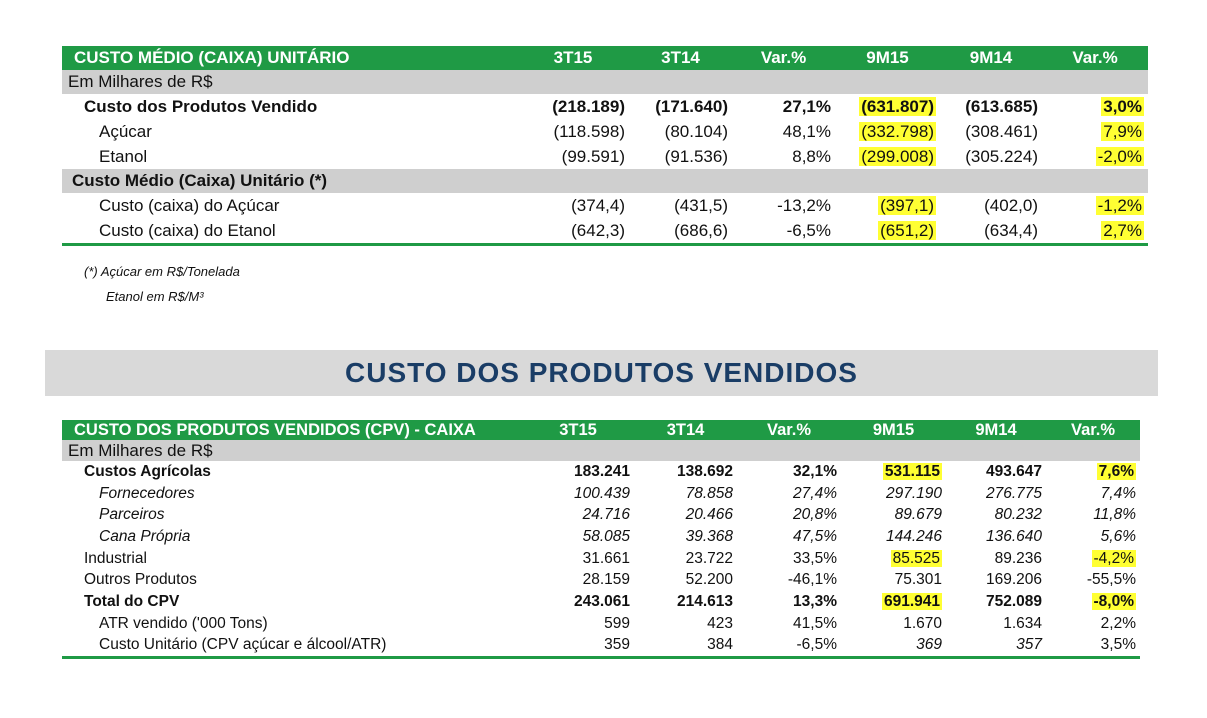  Describe the element at coordinates (815, 601) in the screenshot. I see `cell: 13,3%` at that location.